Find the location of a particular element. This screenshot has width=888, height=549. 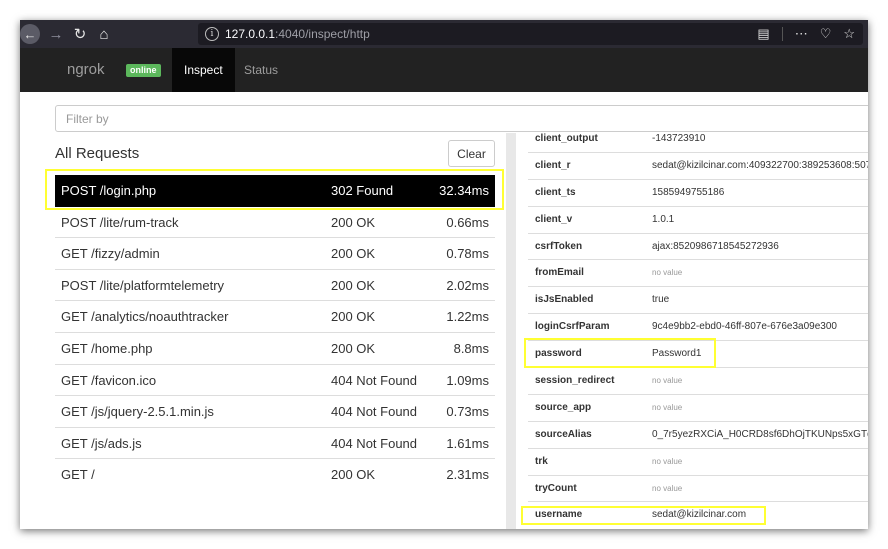

request-path: GET /js/jquery-2.5.1.min.js is located at coordinates (137, 412).